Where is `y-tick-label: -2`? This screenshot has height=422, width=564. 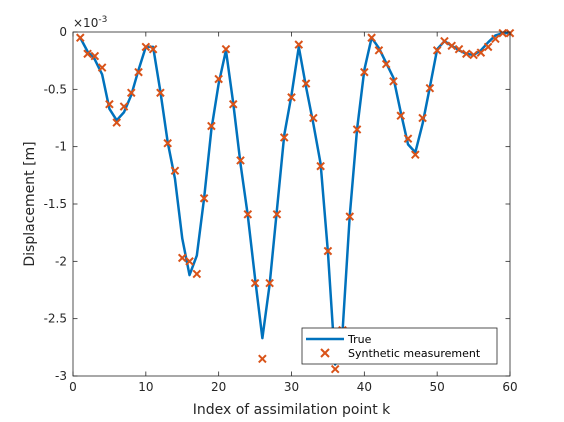
y-tick-label: -2 is located at coordinates (61, 261).